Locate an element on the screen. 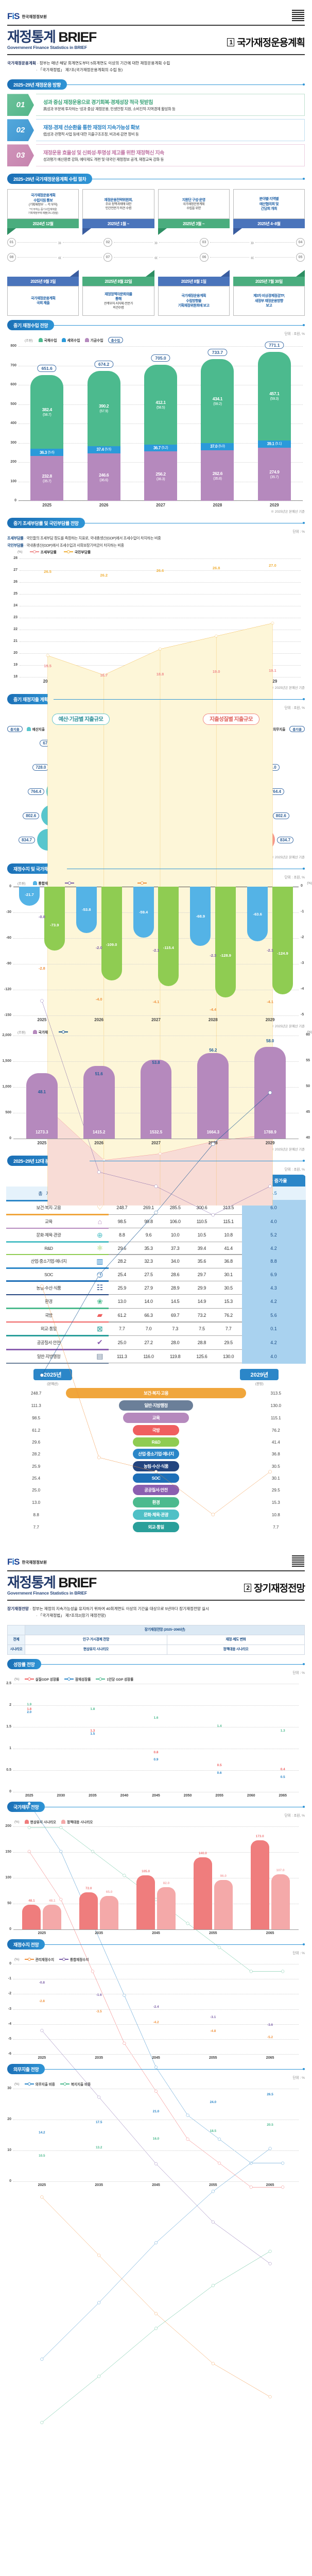 This screenshot has width=312, height=2576. flow-date: 2025년 4~8월 is located at coordinates (269, 224).